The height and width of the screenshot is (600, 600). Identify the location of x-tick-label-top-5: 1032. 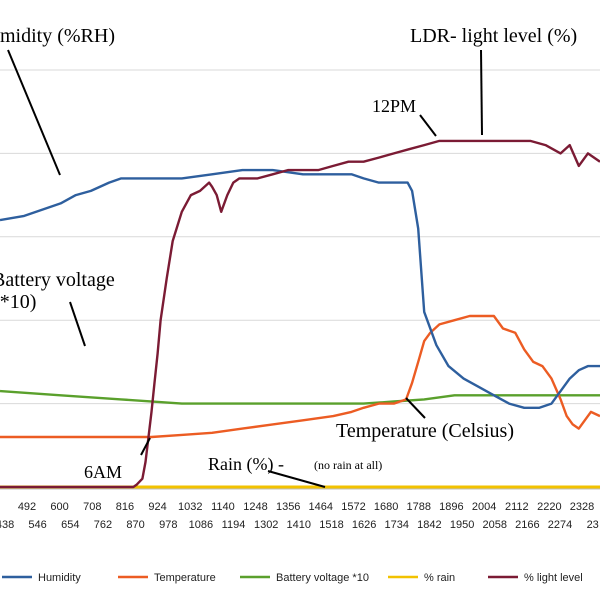
(190, 507).